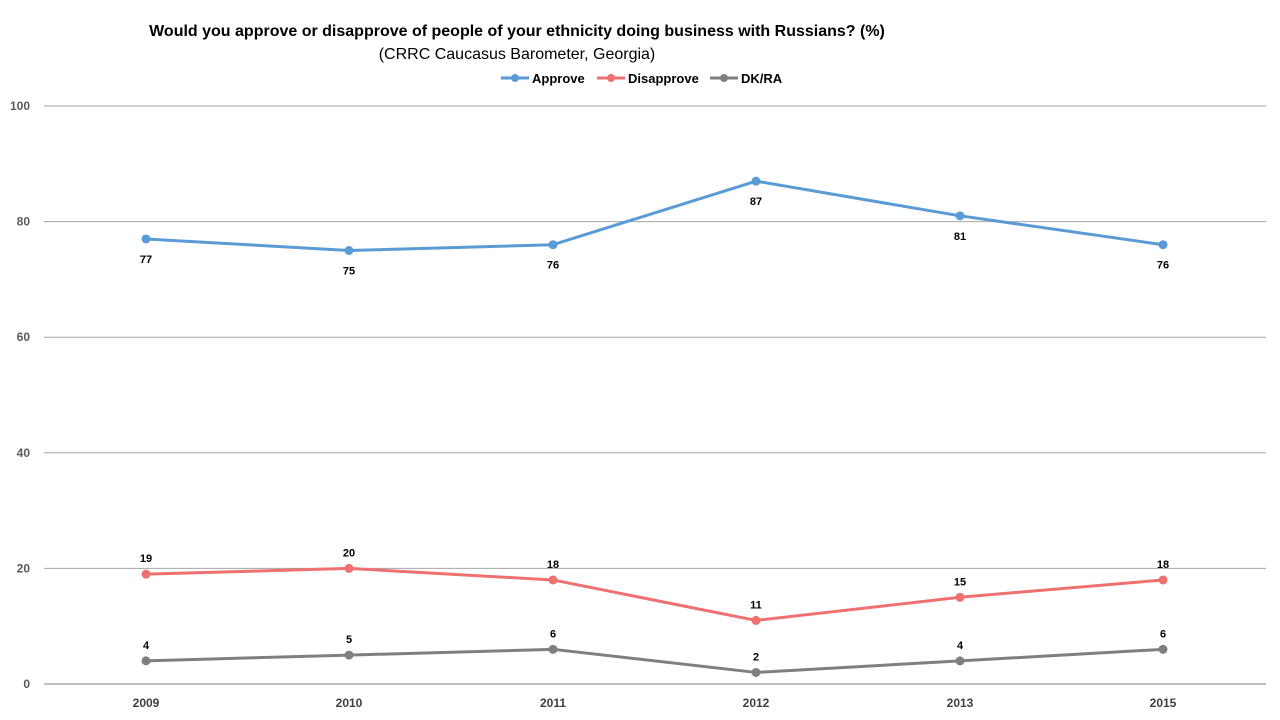 The height and width of the screenshot is (720, 1280). Describe the element at coordinates (756, 605) in the screenshot. I see `data-label: 11` at that location.